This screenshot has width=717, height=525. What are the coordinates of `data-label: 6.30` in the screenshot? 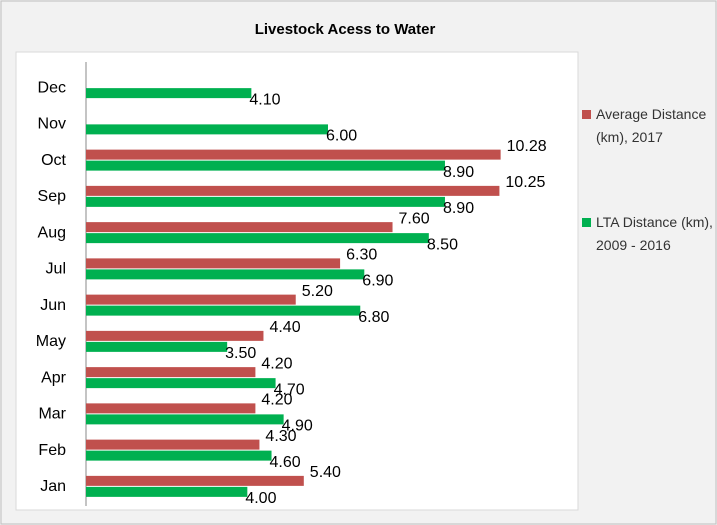 It's located at (361, 255).